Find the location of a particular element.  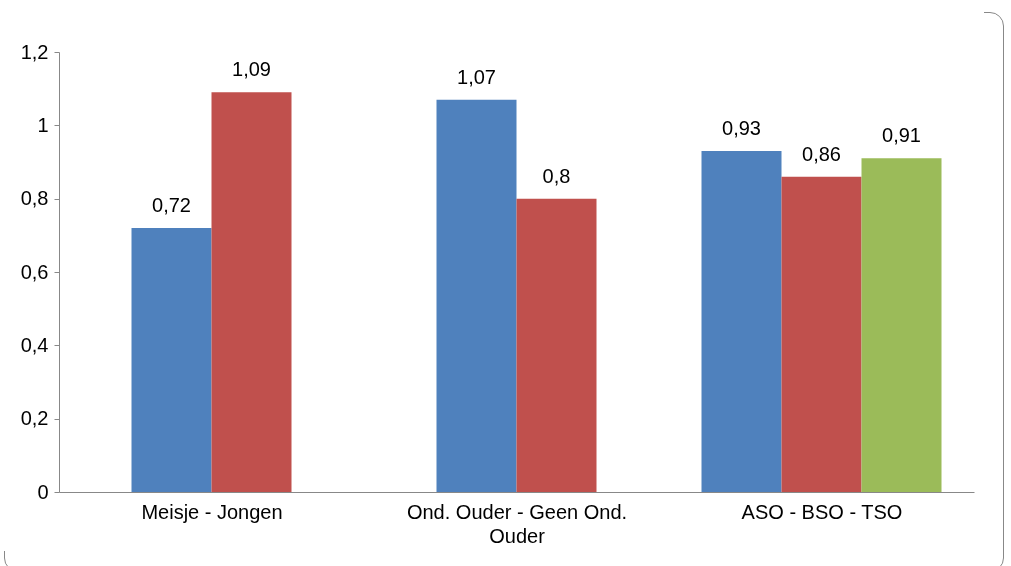

data-label: 1,07 is located at coordinates (476, 76).